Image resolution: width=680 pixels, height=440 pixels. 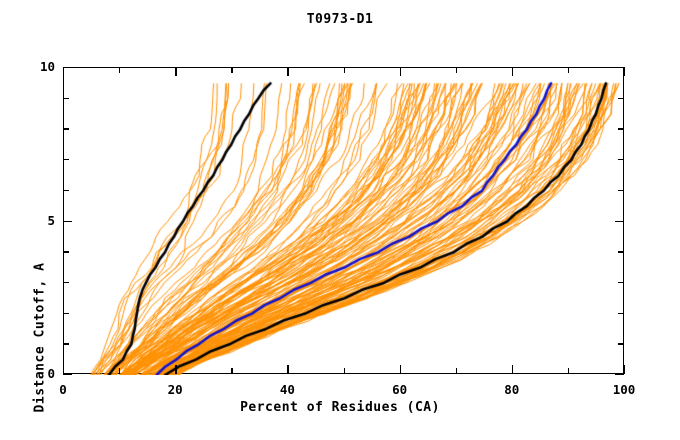 I want to click on page-title: T0973-D1, so click(x=340, y=19).